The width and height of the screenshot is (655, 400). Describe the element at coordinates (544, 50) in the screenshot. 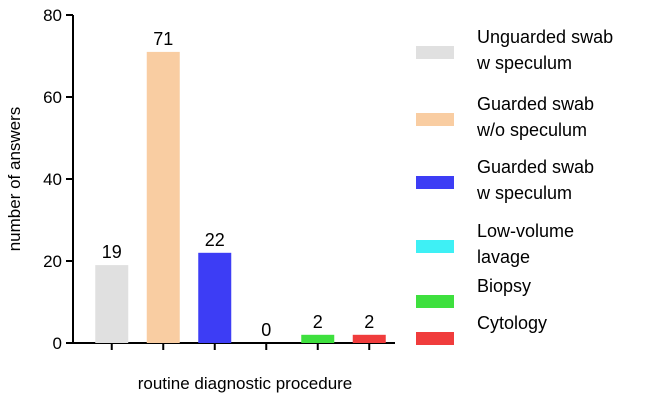

I see `legend-label: Unguarded swab w speculum` at that location.